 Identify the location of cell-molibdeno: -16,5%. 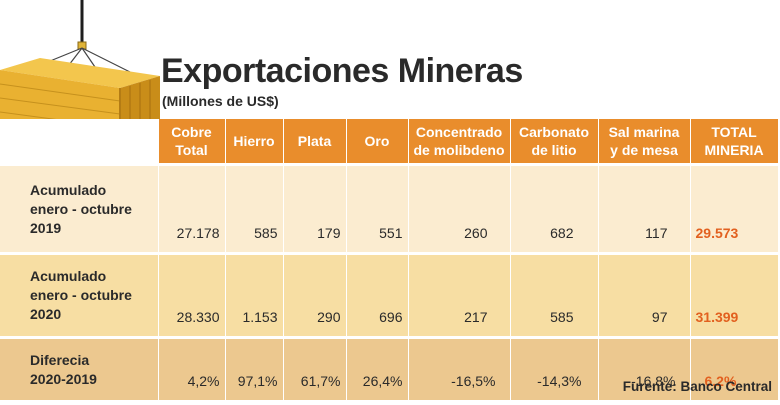
(459, 370).